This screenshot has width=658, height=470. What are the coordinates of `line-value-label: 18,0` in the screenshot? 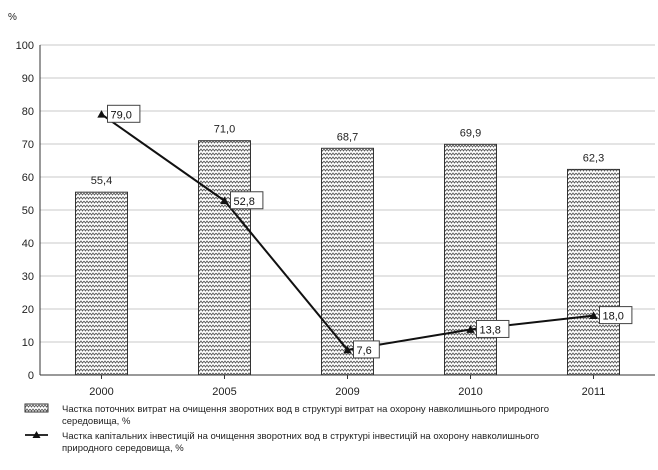 It's located at (613, 317).